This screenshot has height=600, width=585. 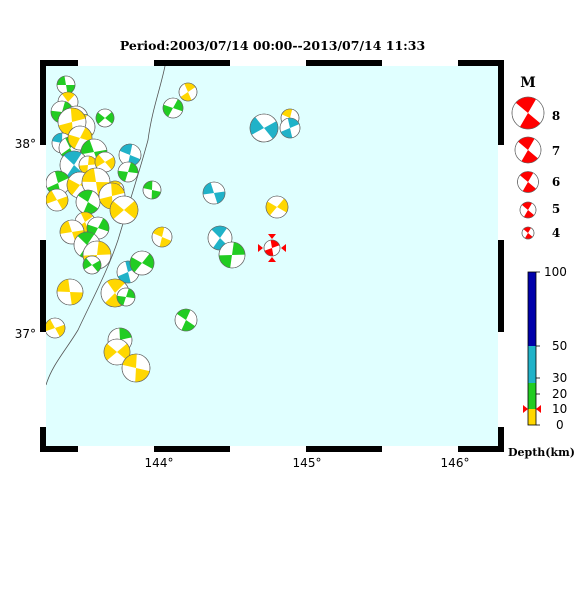 I want to click on depth-tick-30: 30, so click(x=559, y=378).